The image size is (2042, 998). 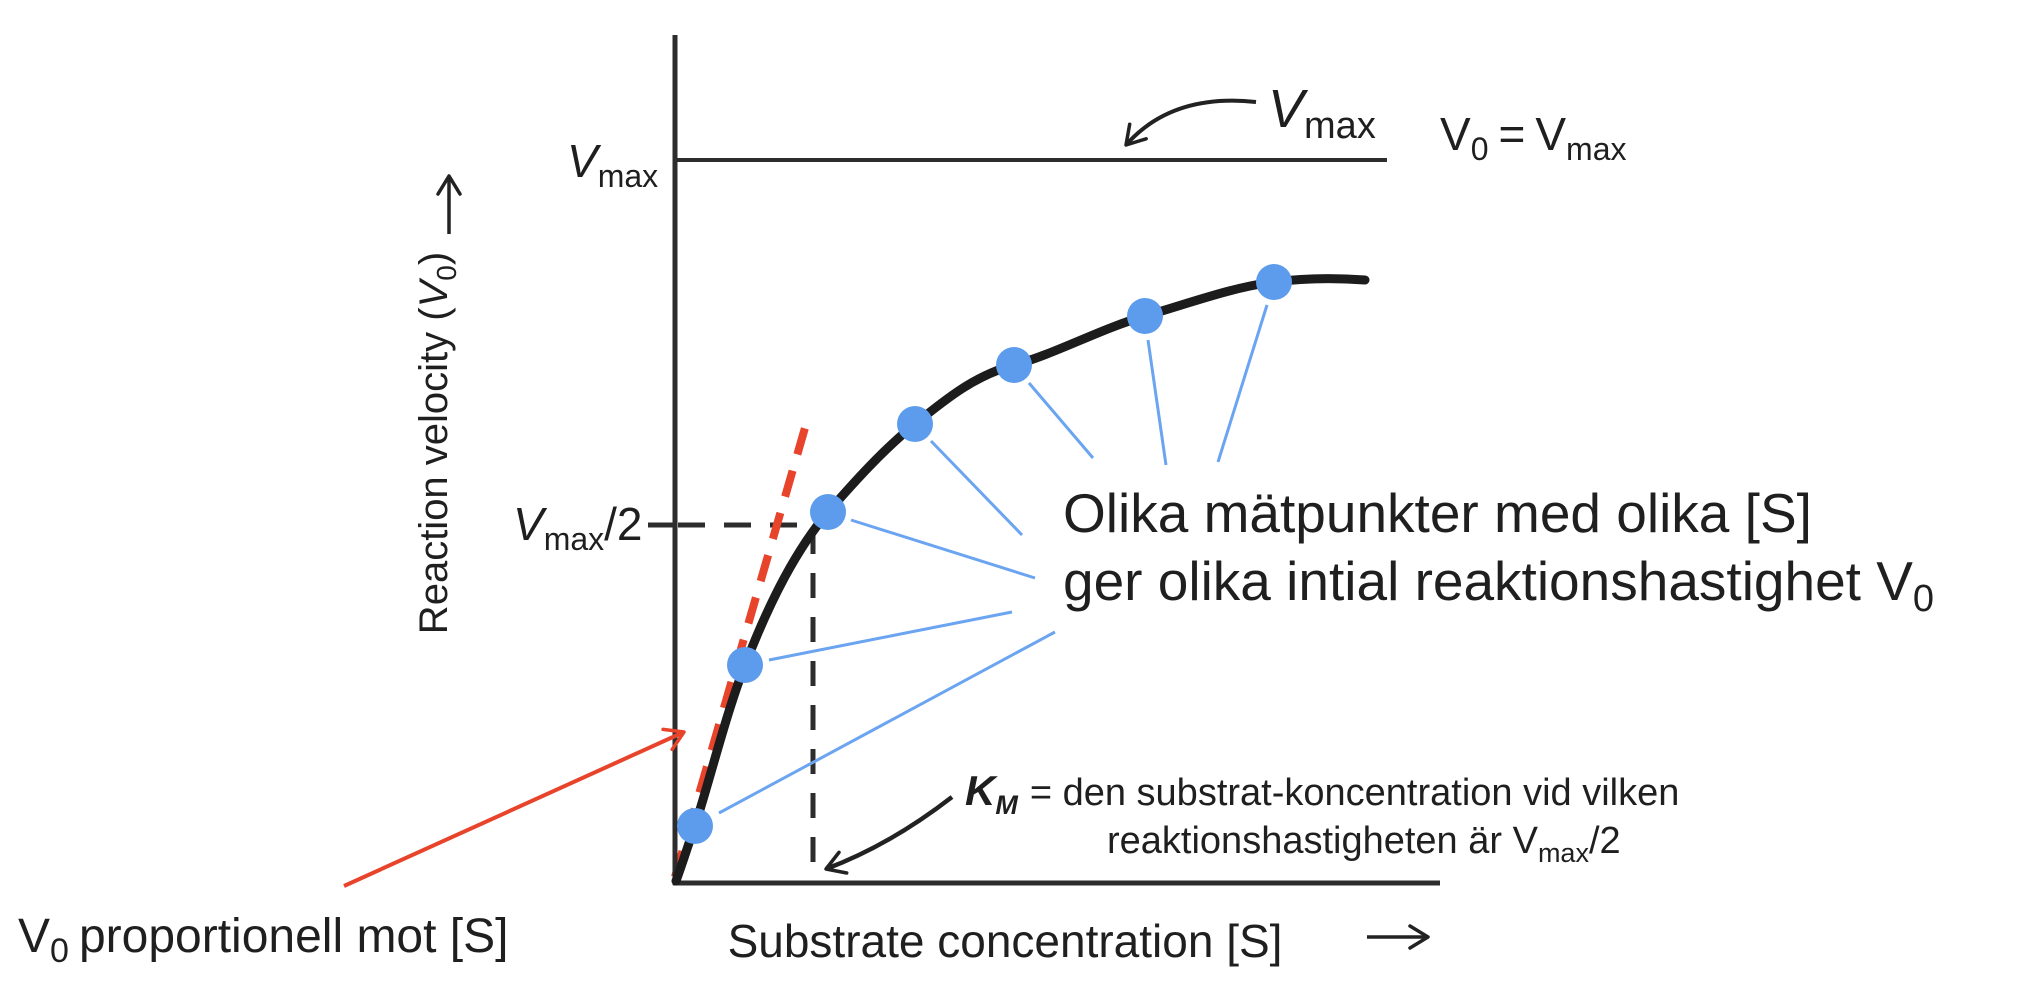 What do you see at coordinates (1533, 137) in the screenshot?
I see `v0-equals-vmax-label: V0 = Vmax` at bounding box center [1533, 137].